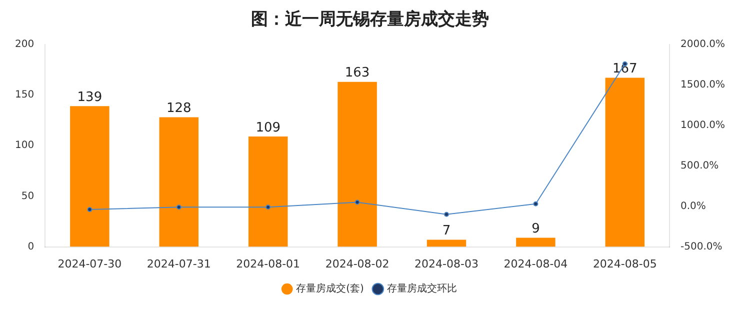 This screenshot has height=312, width=740. Describe the element at coordinates (268, 263) in the screenshot. I see `x-tick-label: 2024-08-01` at that location.